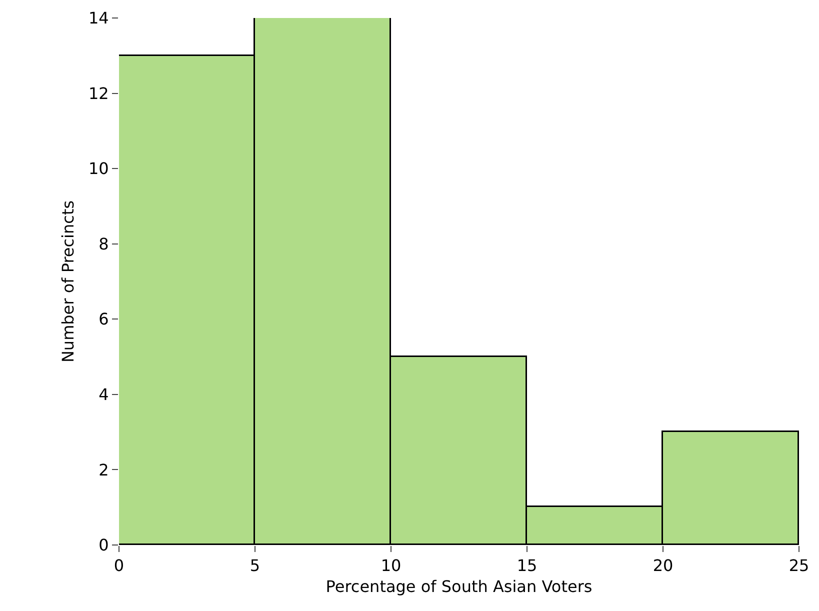 The image size is (819, 611). Describe the element at coordinates (103, 319) in the screenshot. I see `y-tick-label: 6` at that location.